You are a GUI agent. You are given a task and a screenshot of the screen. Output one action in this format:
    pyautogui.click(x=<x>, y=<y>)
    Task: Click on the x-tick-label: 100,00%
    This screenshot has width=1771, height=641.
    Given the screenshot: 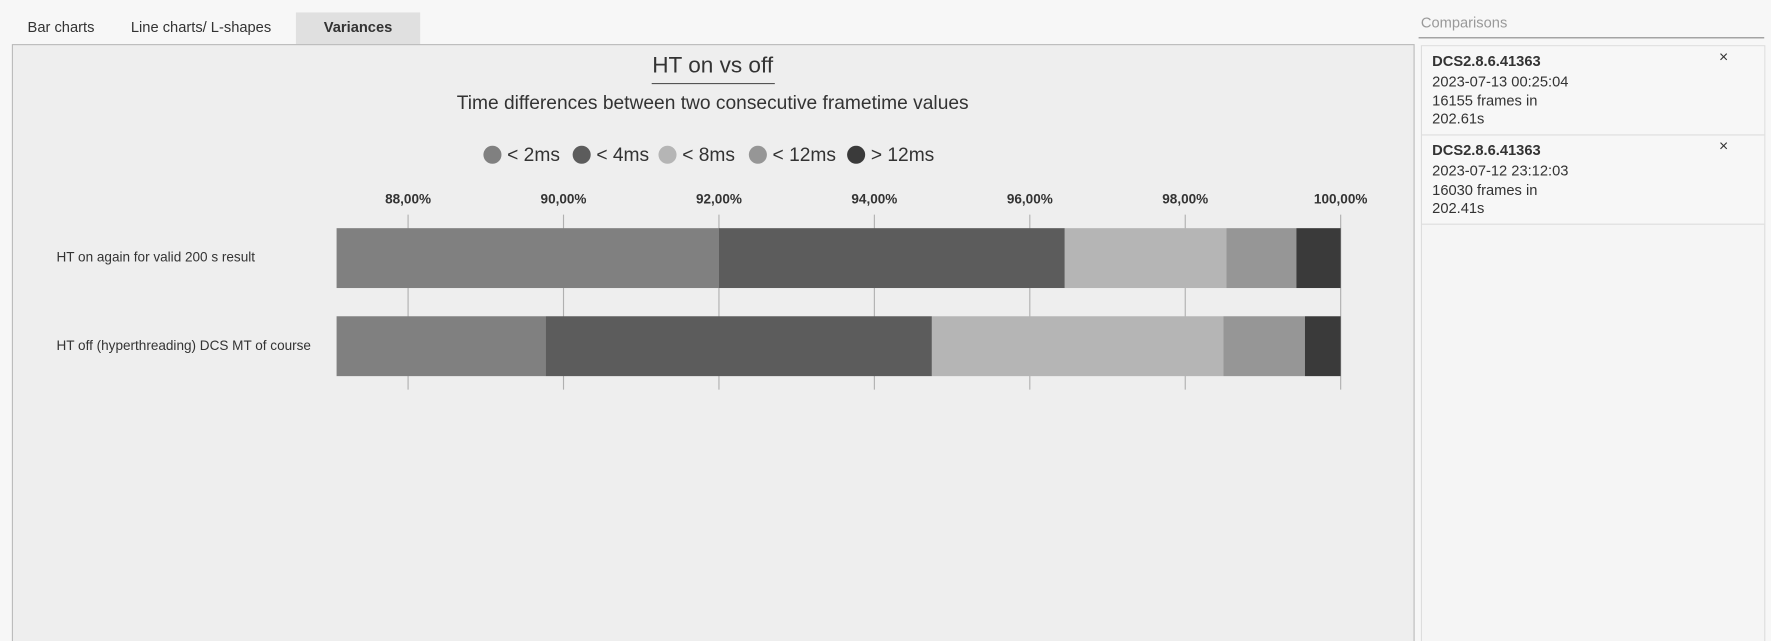 What is the action you would take?
    pyautogui.click(x=1340, y=199)
    